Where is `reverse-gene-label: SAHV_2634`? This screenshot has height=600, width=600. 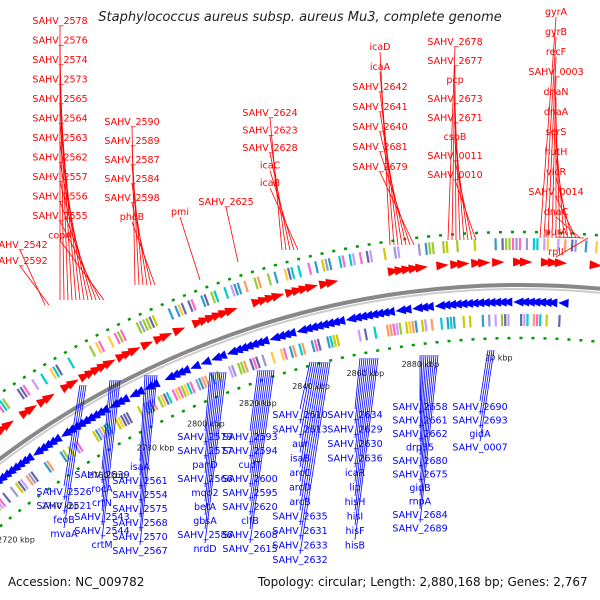 reverse-gene-label: SAHV_2634 is located at coordinates (354, 415).